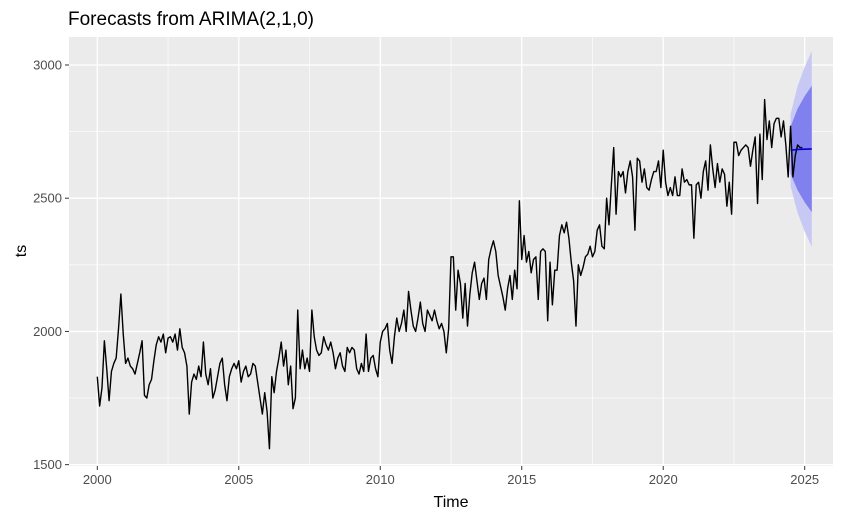  Describe the element at coordinates (191, 19) in the screenshot. I see `chart-title: Forecasts from ARIMA(2,1,0)` at that location.